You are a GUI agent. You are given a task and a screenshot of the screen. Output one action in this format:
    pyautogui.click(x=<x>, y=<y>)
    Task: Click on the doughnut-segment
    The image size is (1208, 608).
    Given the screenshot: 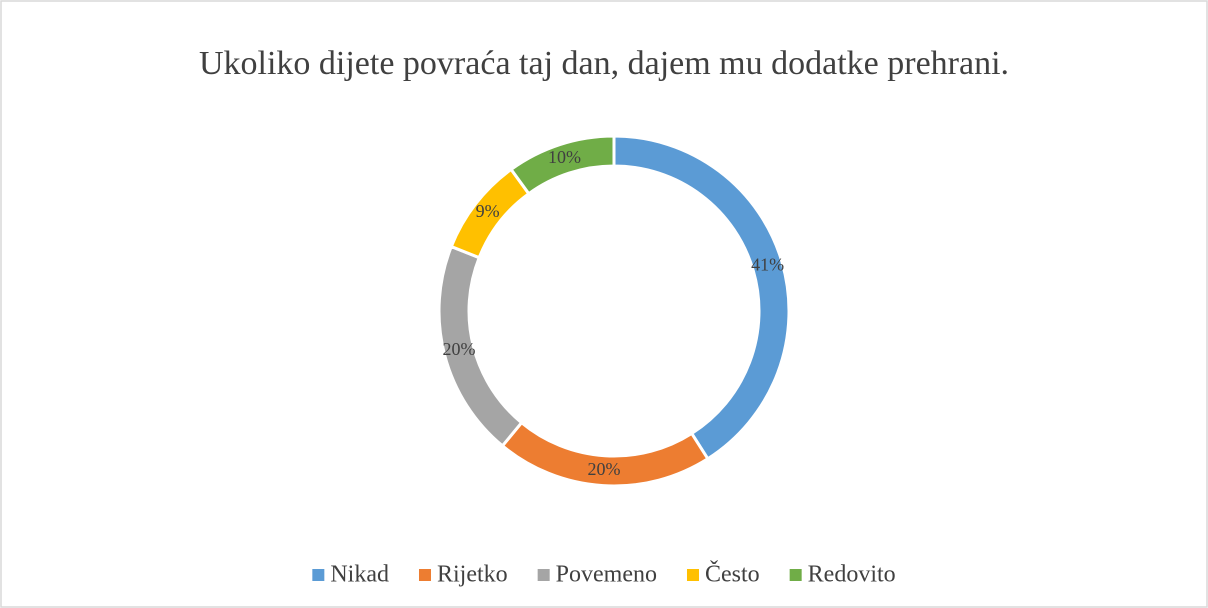 What is the action you would take?
    pyautogui.click(x=562, y=165)
    